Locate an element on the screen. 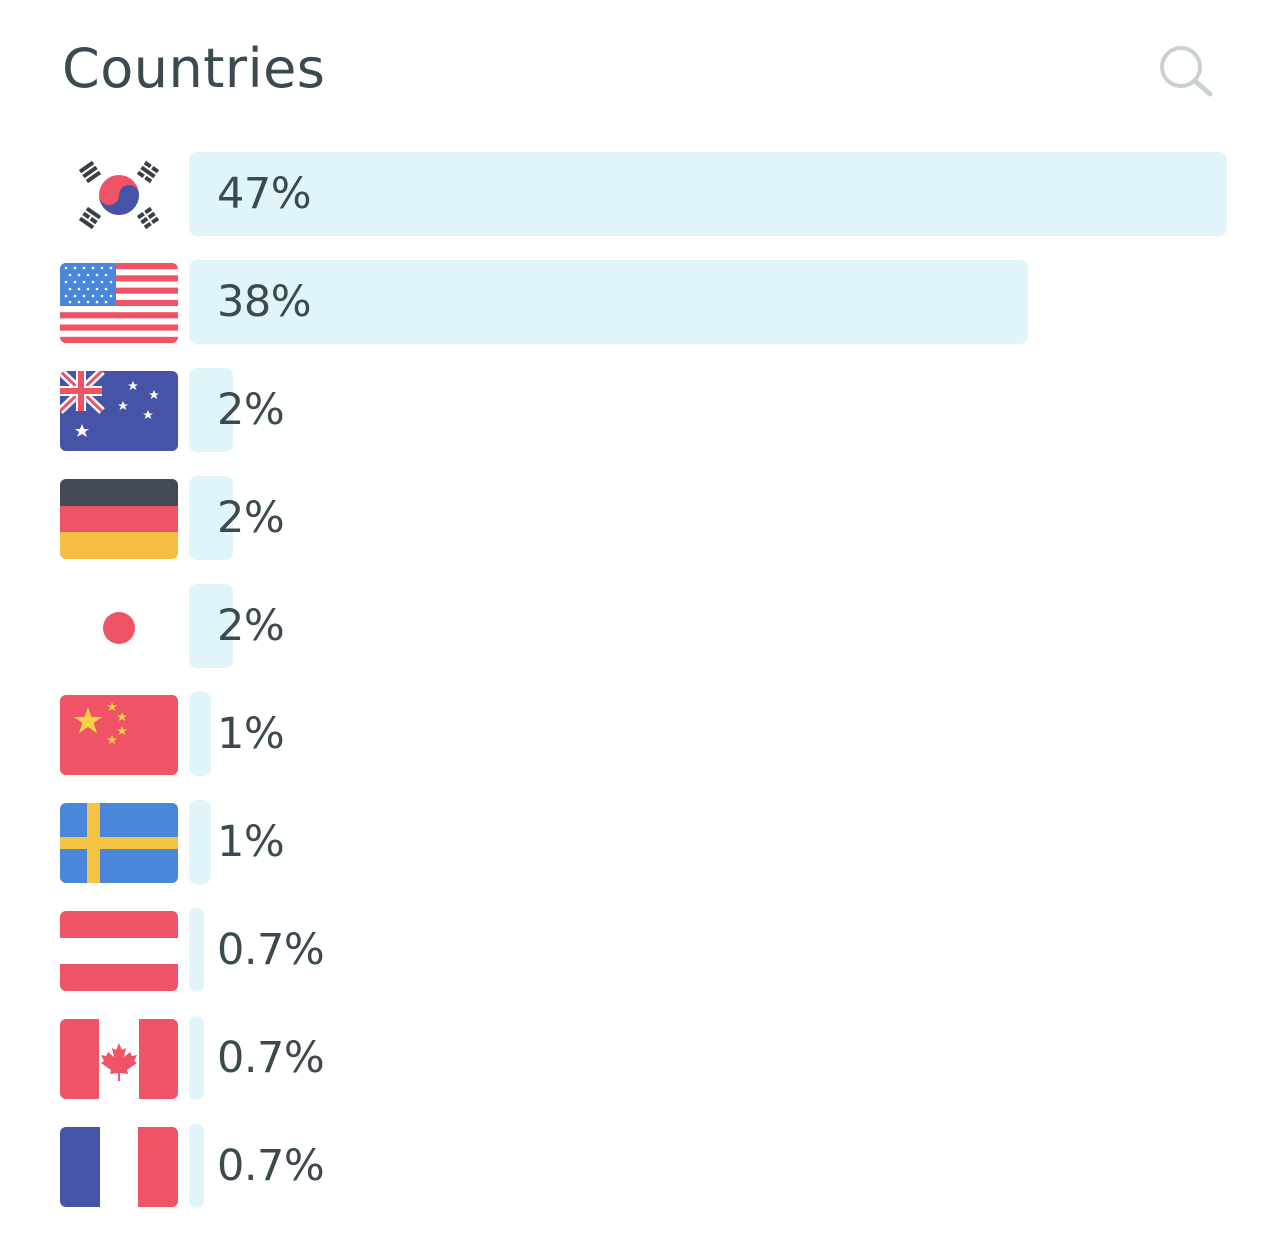  canada-flag-icon is located at coordinates (119, 1059).